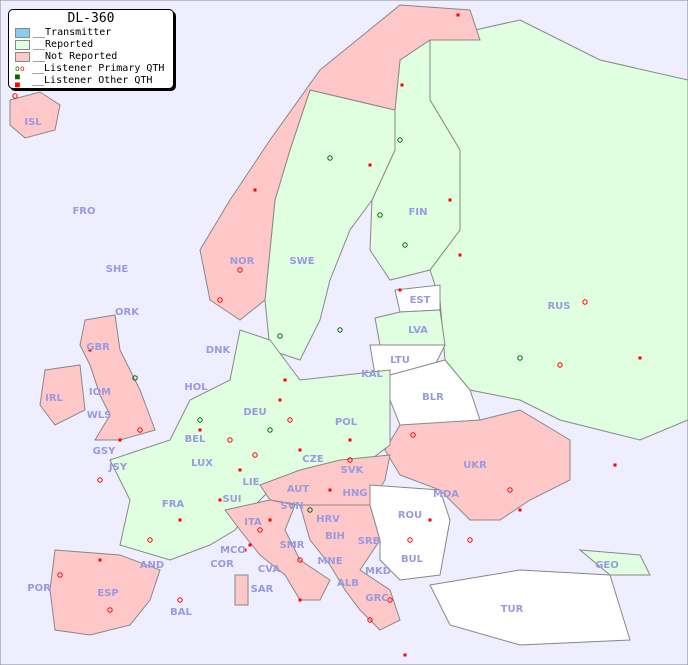  I want to click on country-label-isl: ISL, so click(33, 122).